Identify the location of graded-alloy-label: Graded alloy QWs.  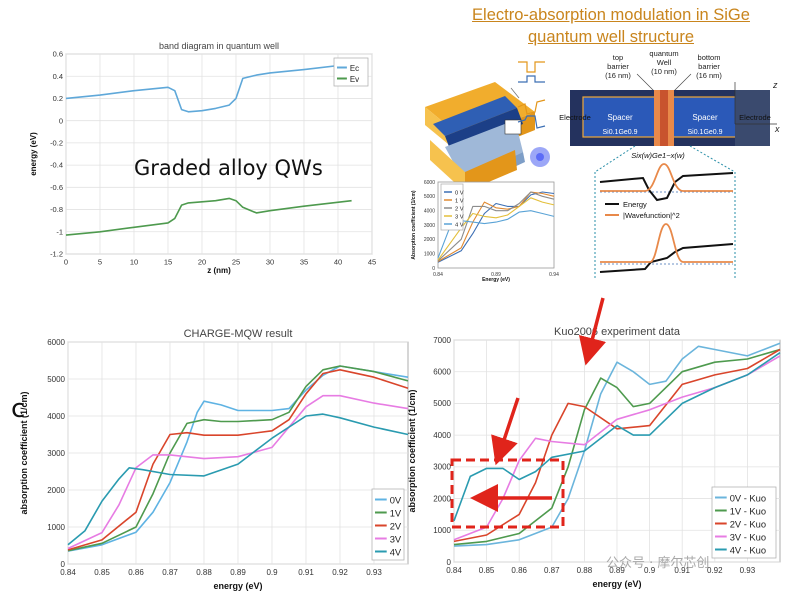
(228, 168).